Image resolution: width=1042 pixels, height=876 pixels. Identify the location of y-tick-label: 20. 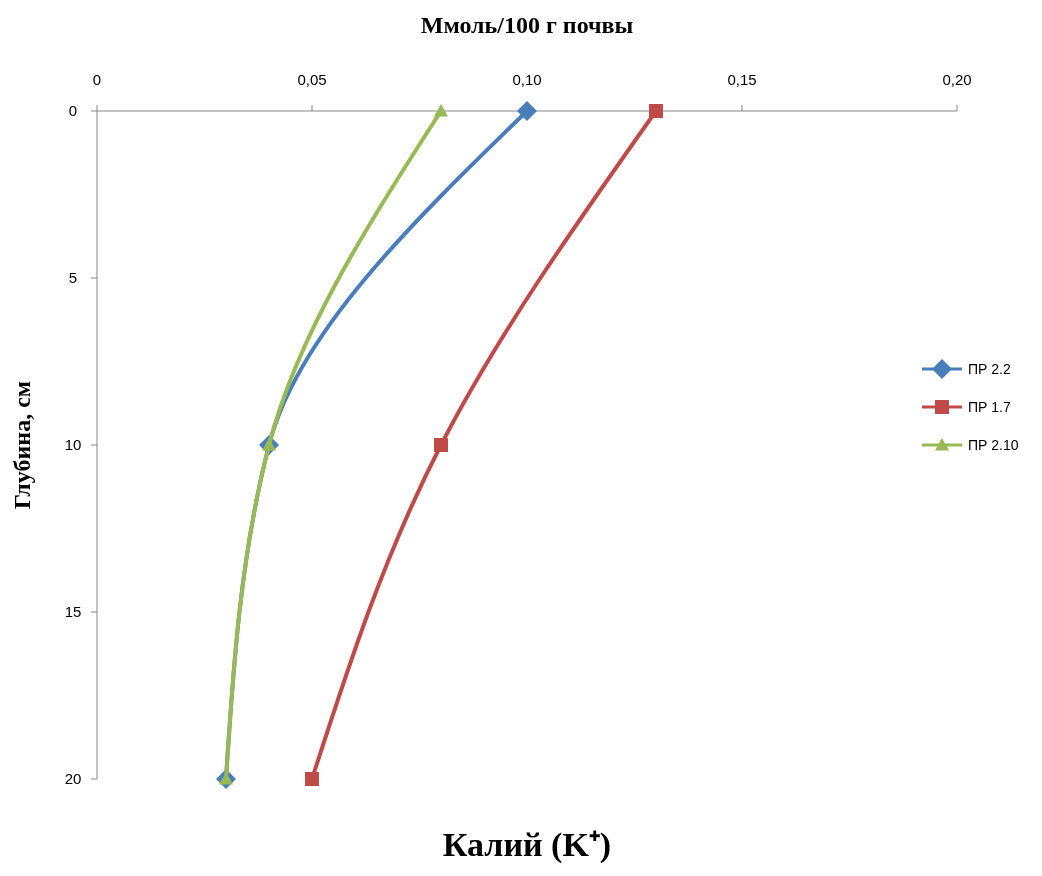
(73, 778).